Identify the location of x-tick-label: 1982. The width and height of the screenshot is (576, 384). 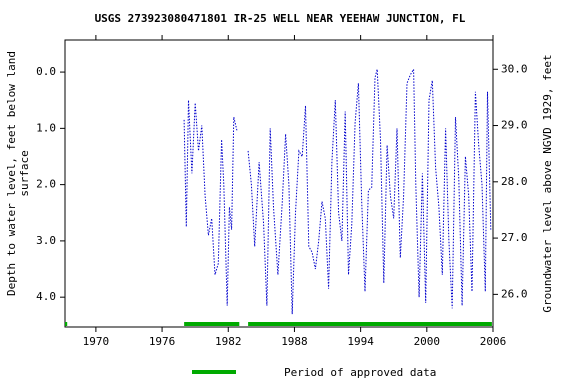
(228, 341).